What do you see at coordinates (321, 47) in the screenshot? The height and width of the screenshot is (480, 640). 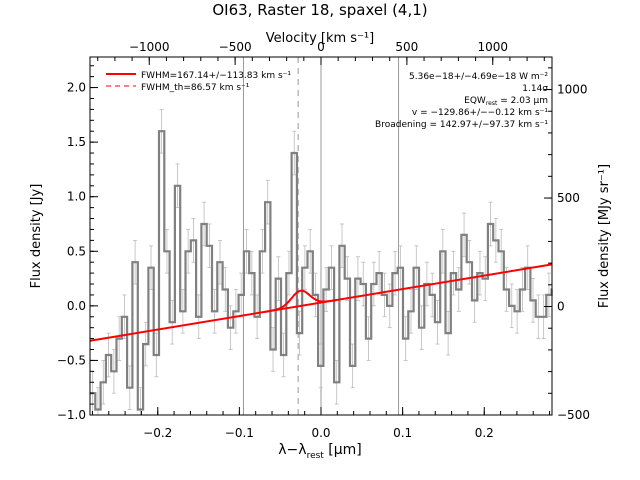 I see `top-tick-label: 0` at bounding box center [321, 47].